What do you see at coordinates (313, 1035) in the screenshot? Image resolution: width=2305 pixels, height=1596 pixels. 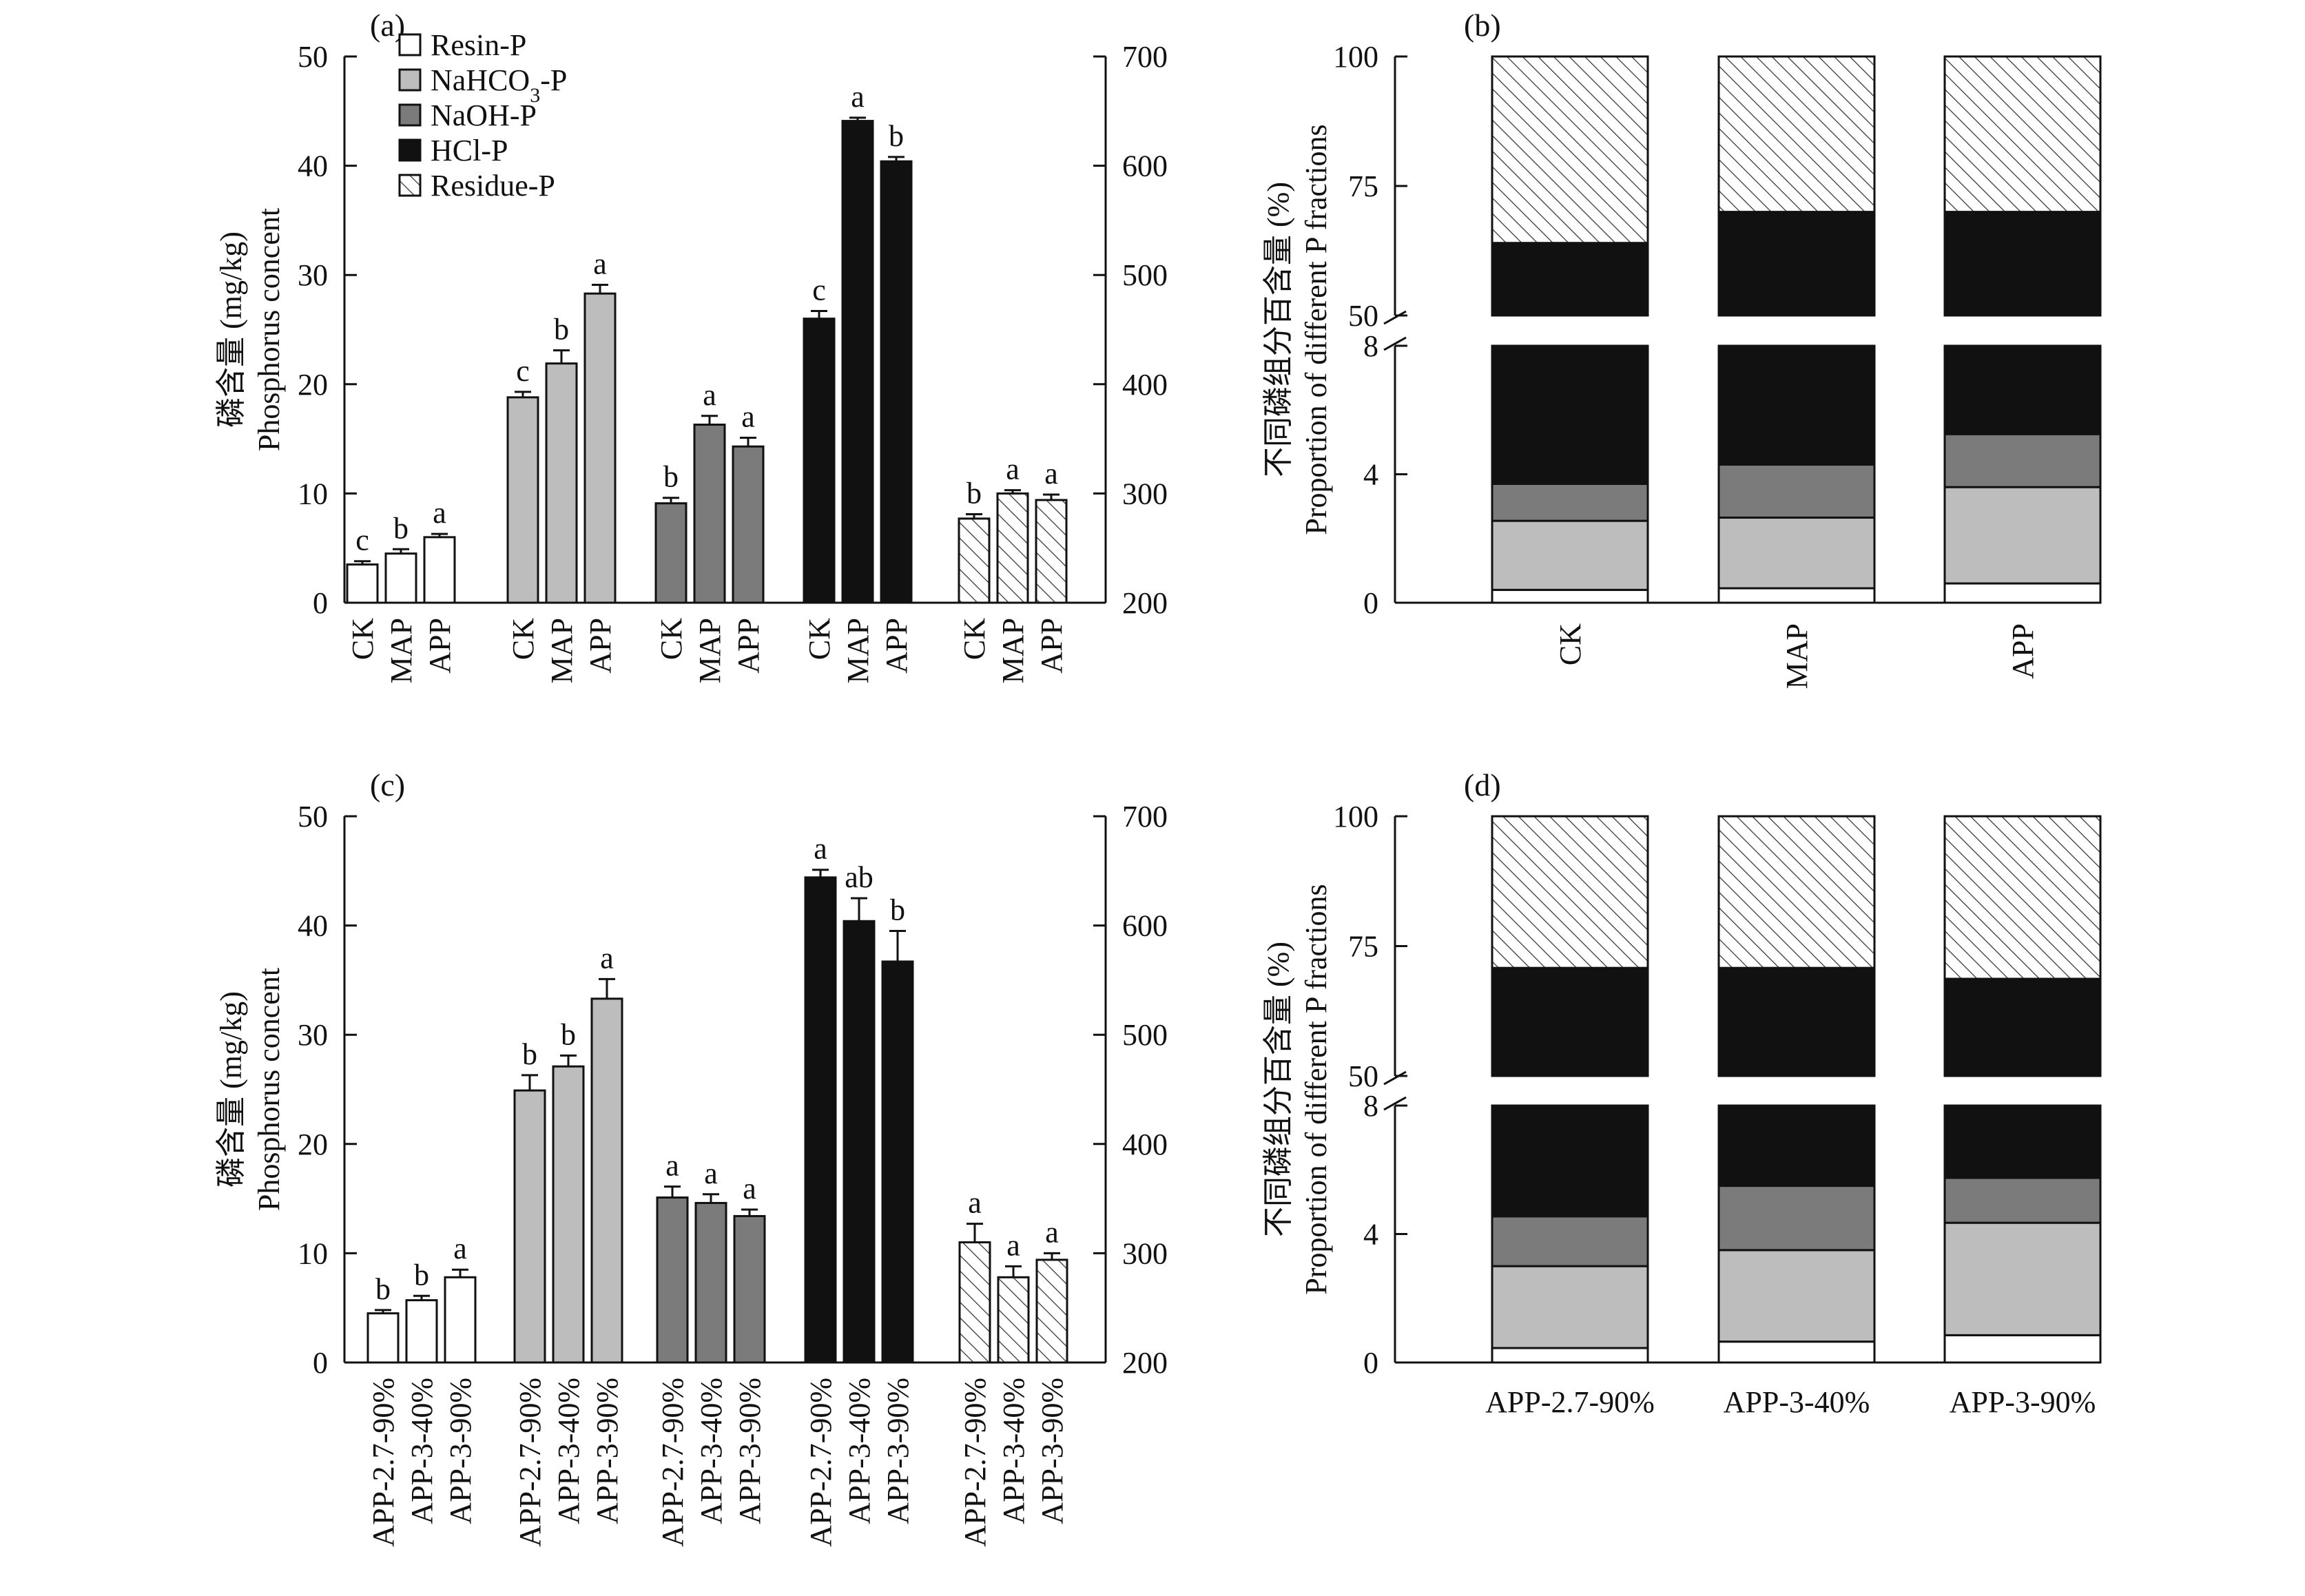 I see `left-tick-label: 30` at bounding box center [313, 1035].